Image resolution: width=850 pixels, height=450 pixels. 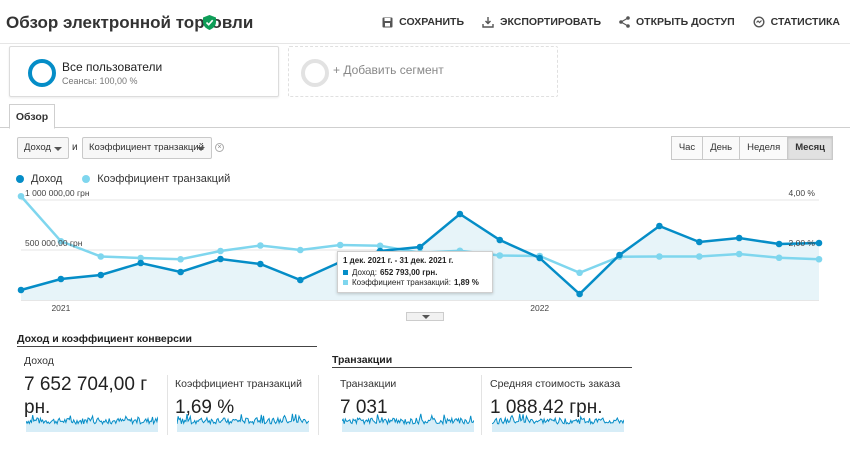 What do you see at coordinates (54, 243) in the screenshot?
I see `y-left-tick-label: 500 000,00 грн` at bounding box center [54, 243].